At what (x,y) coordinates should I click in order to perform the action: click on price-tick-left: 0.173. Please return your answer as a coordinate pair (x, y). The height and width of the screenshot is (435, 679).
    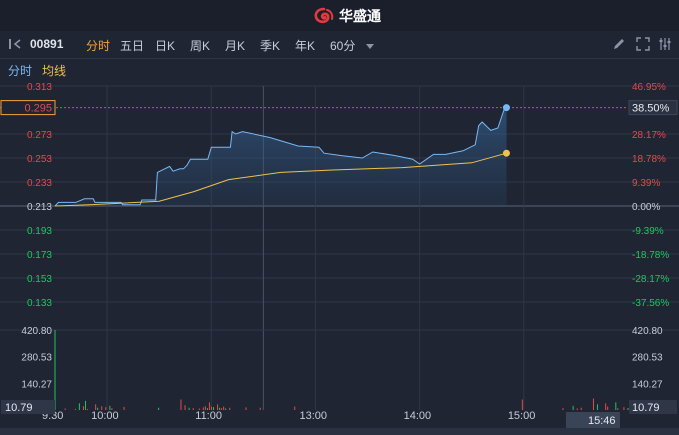
    Looking at the image, I should click on (39, 255).